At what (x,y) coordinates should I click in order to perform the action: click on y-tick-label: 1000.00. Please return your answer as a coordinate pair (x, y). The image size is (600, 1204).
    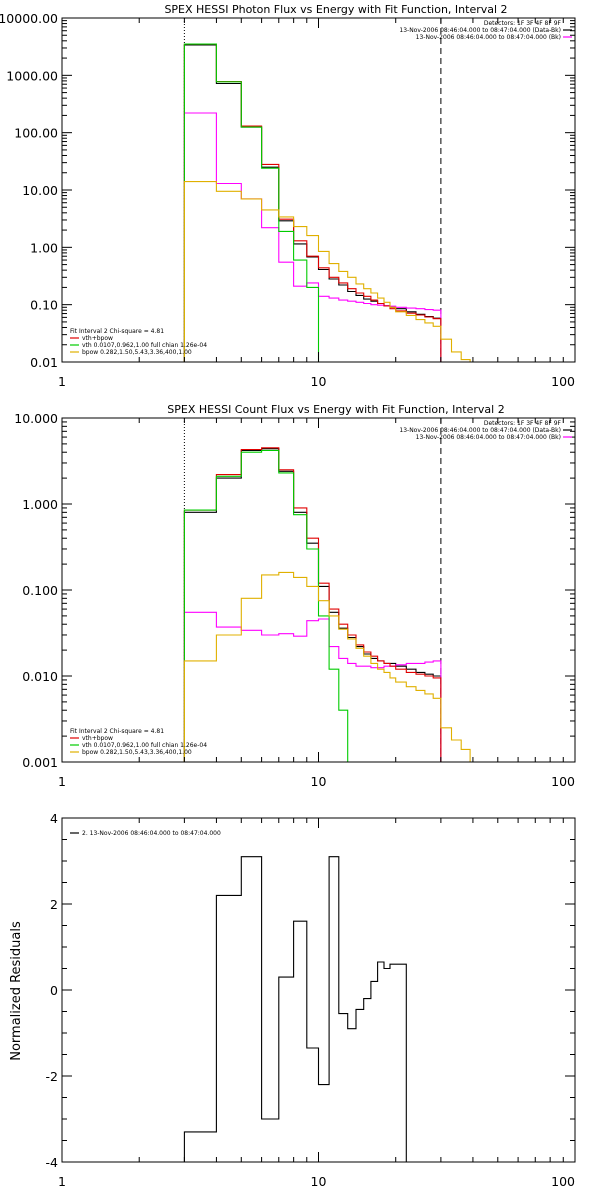
    Looking at the image, I should click on (32, 75).